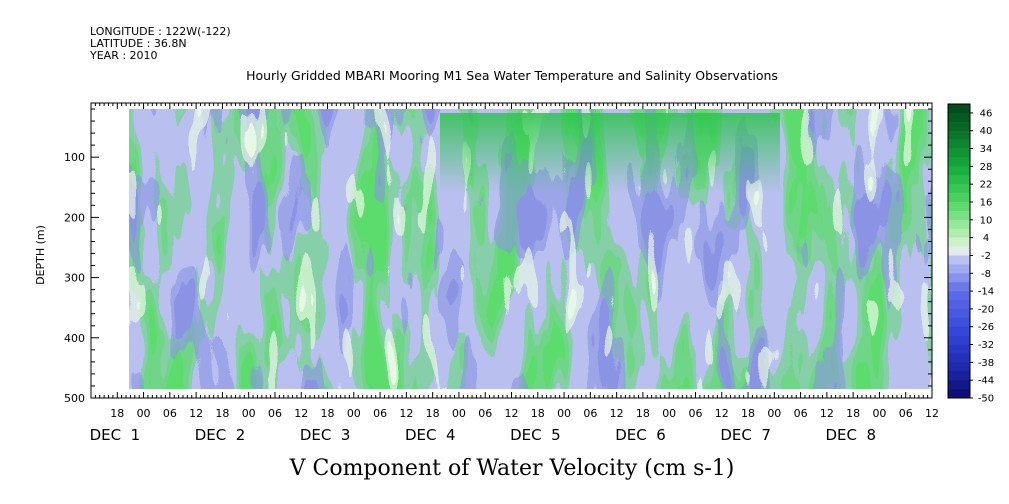 Image resolution: width=1009 pixels, height=504 pixels. What do you see at coordinates (74, 398) in the screenshot?
I see `y-tick-label: 500` at bounding box center [74, 398].